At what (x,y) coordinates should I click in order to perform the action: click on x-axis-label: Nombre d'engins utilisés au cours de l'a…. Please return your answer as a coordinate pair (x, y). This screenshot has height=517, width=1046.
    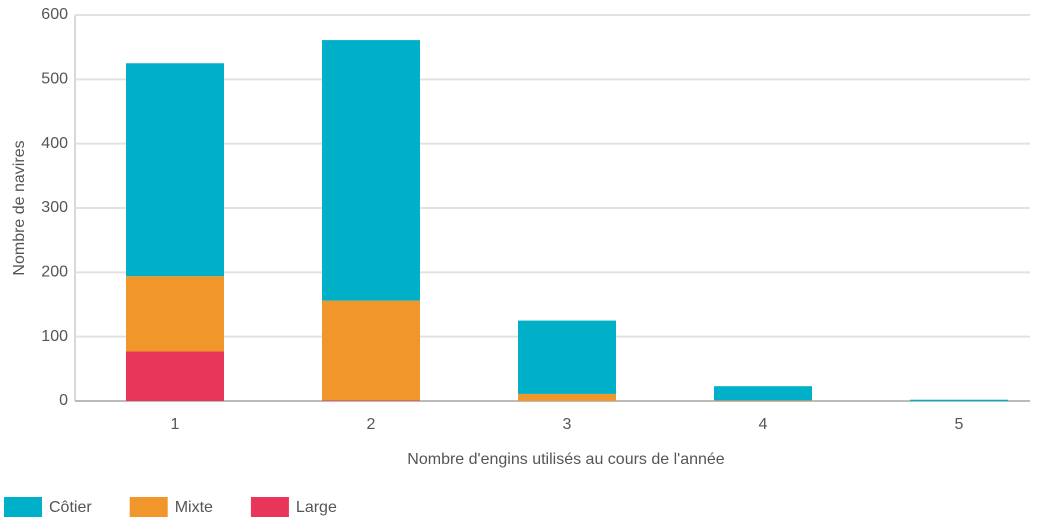
    Looking at the image, I should click on (566, 459).